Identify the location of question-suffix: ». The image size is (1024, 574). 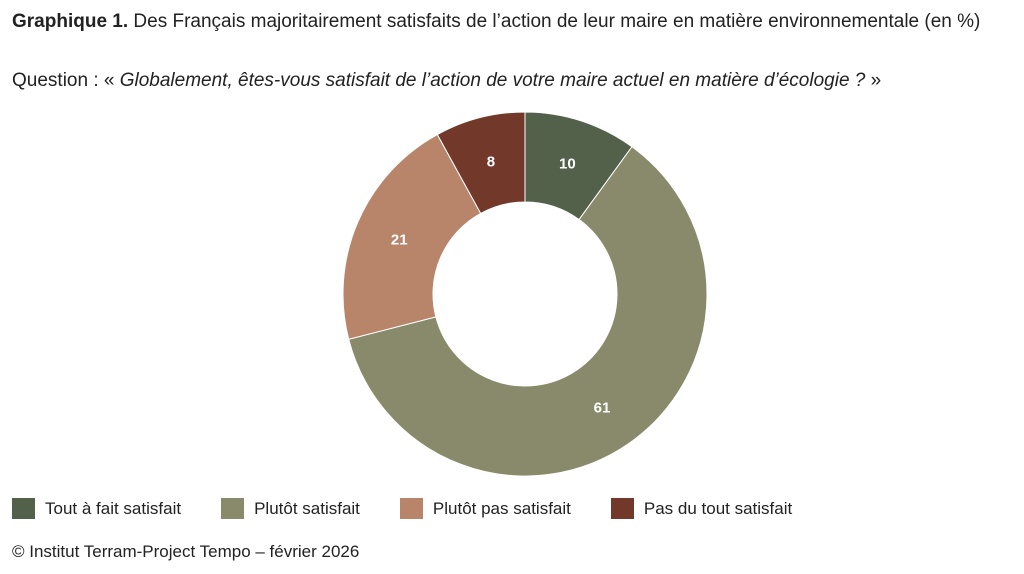
(876, 80).